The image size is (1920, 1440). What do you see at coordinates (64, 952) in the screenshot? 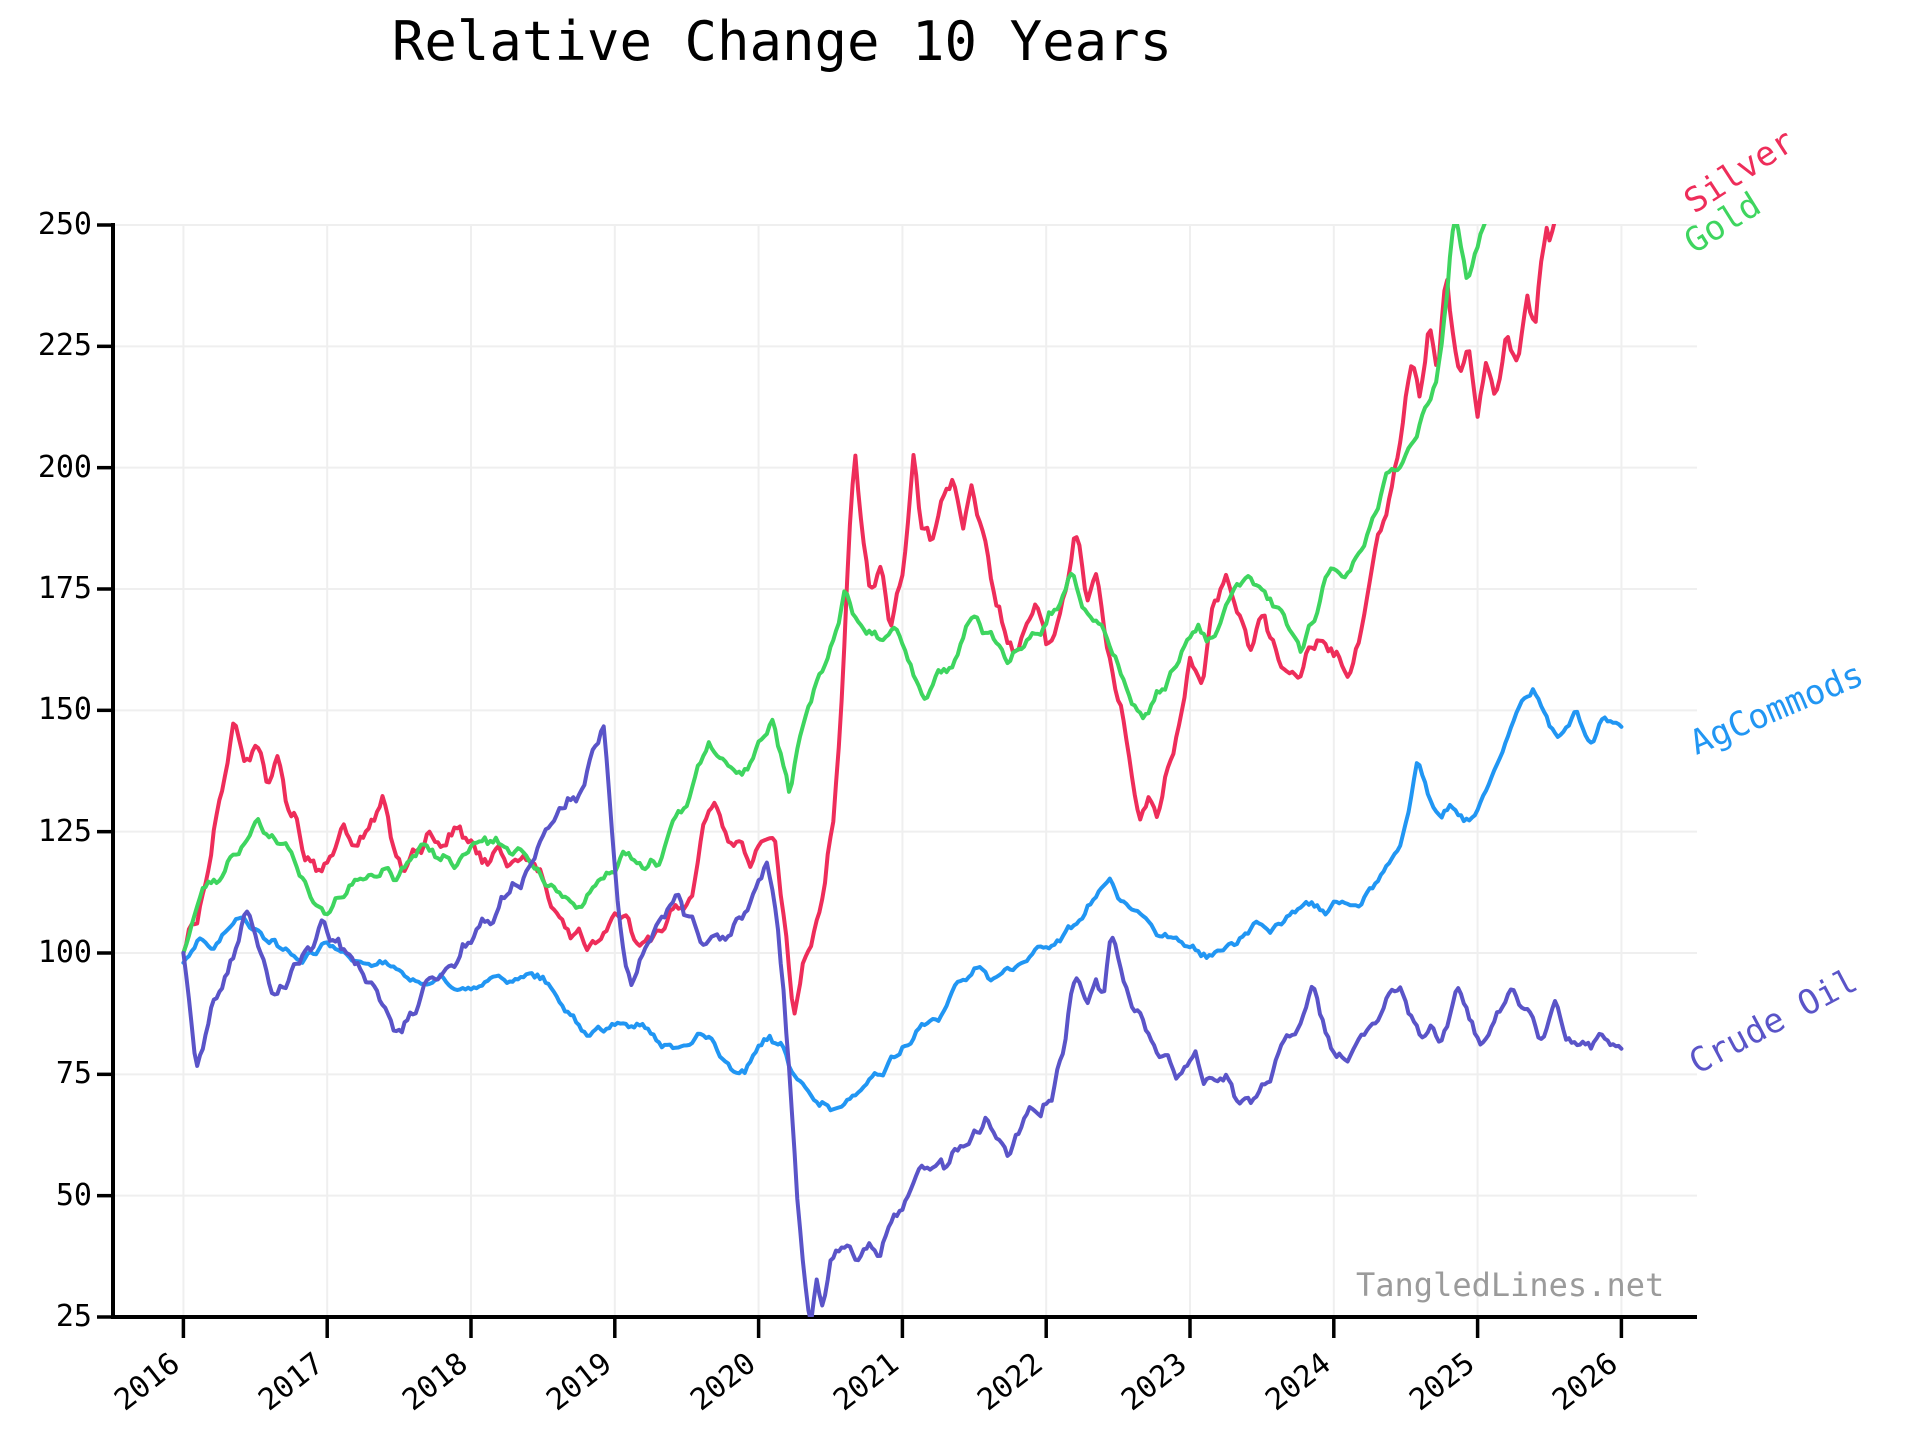
I see `y-tick-label: 100` at bounding box center [64, 952].